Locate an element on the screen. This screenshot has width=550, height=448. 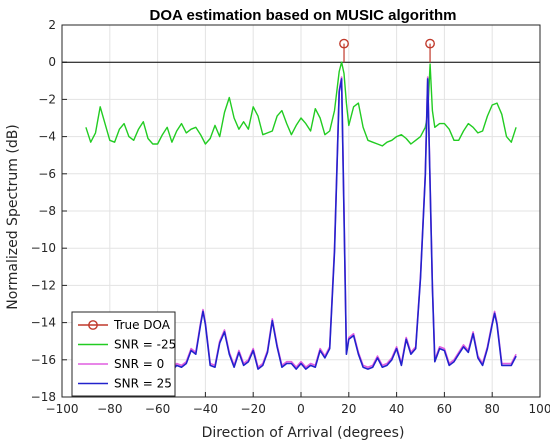
y-tick-label: −8 is located at coordinates (47, 211).